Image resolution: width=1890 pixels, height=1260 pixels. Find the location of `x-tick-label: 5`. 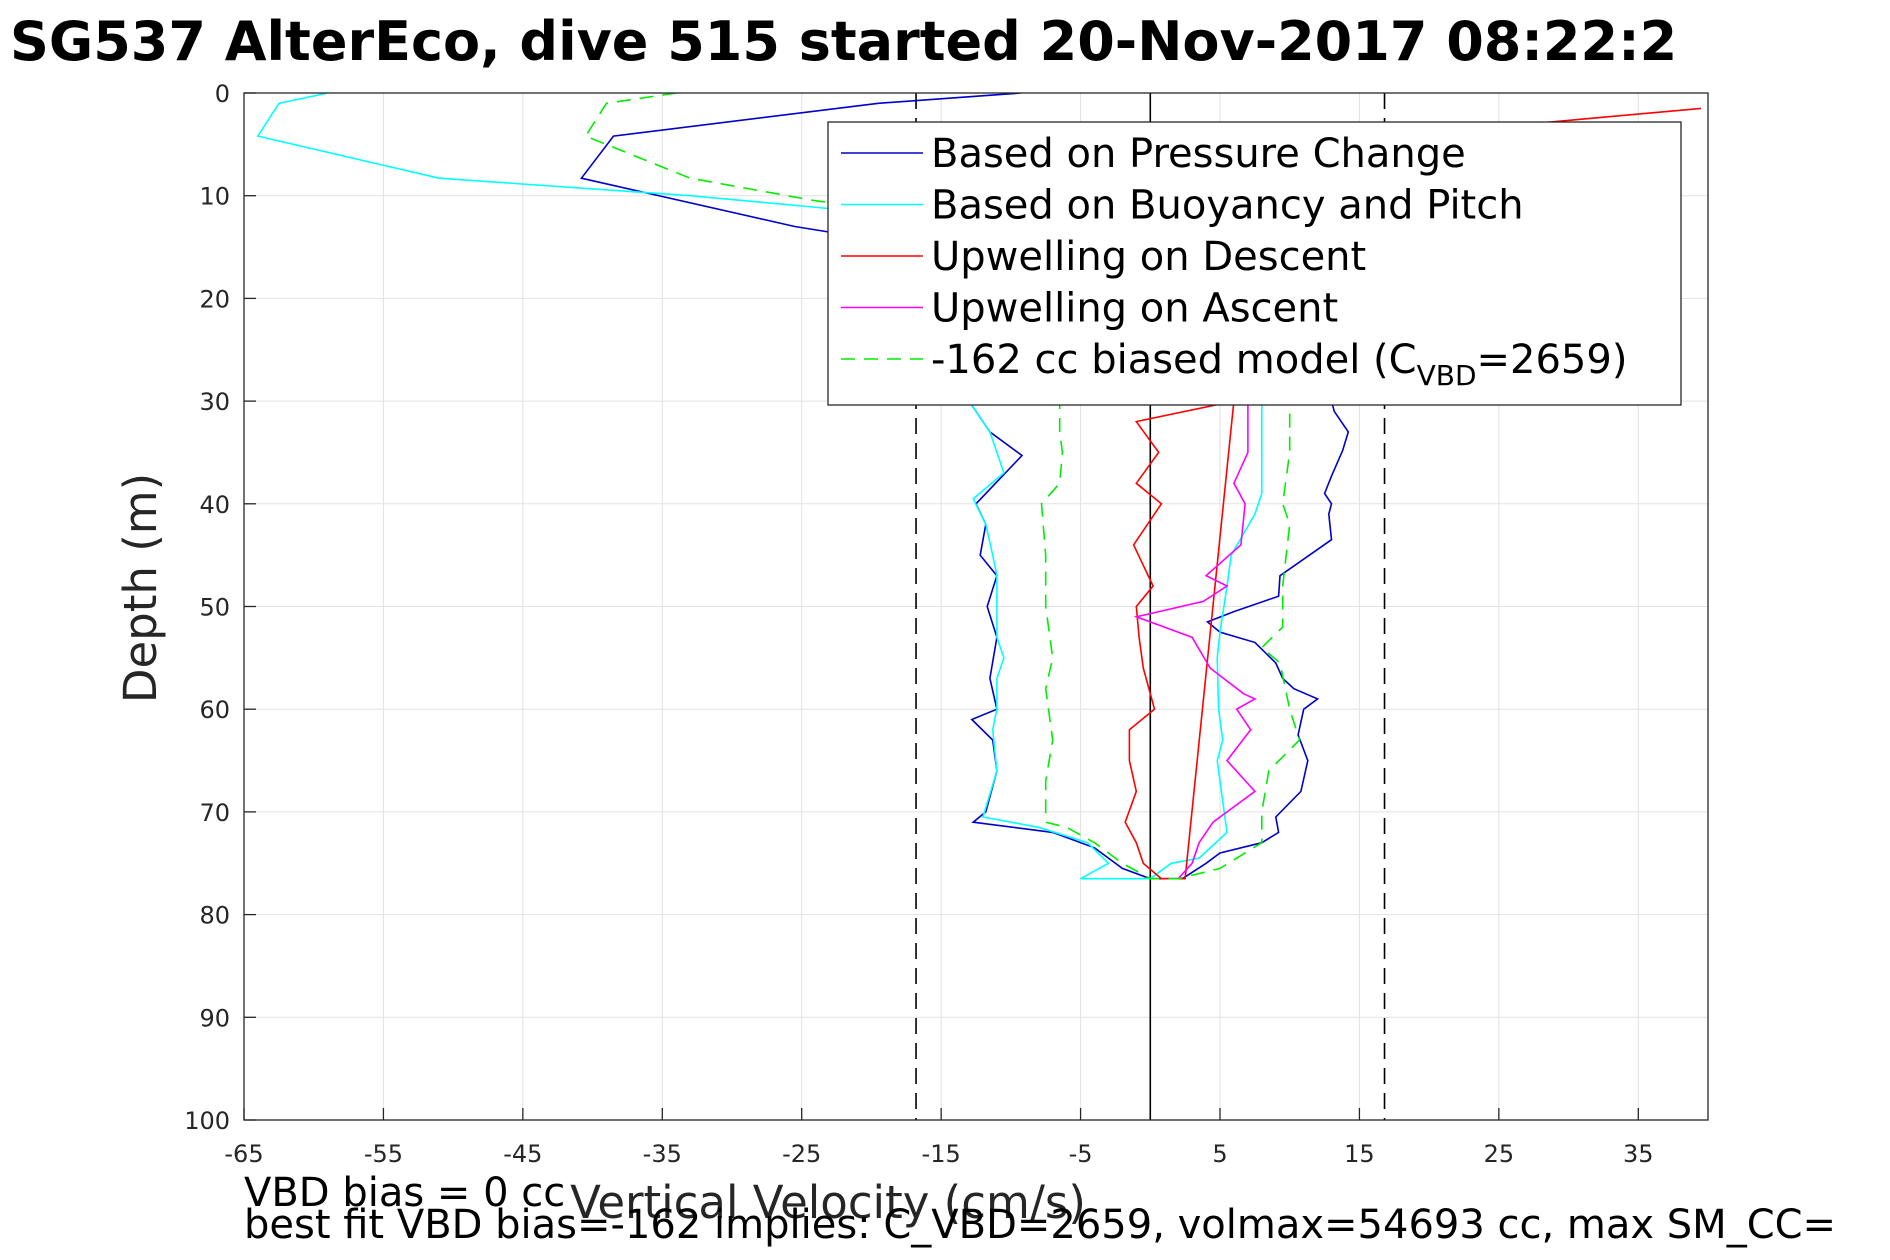

x-tick-label: 5 is located at coordinates (1219, 1154).